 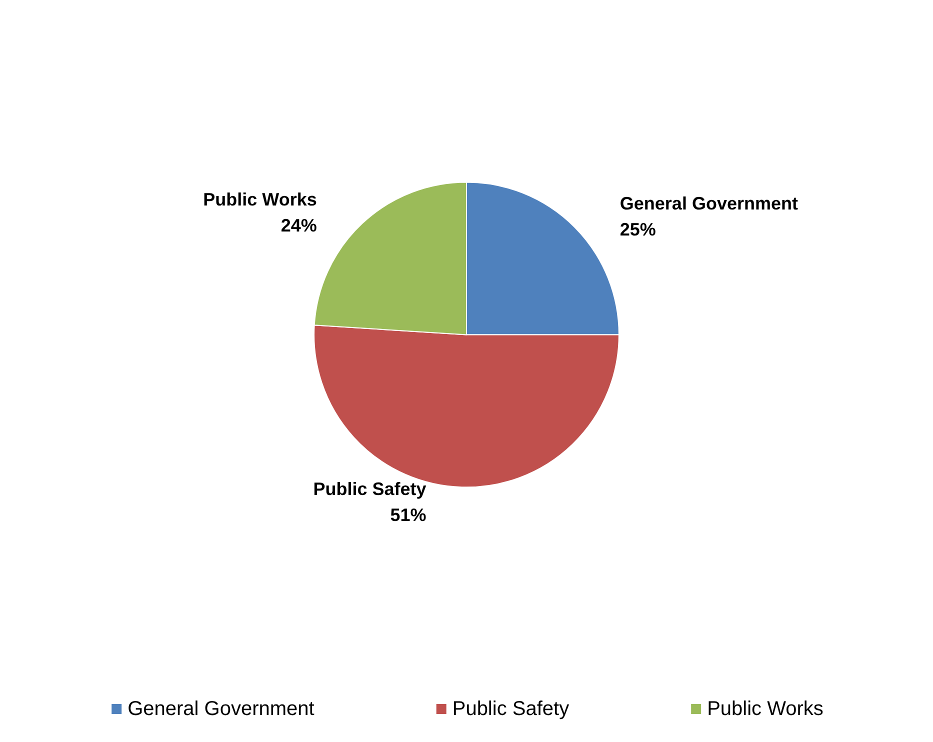 What do you see at coordinates (298, 226) in the screenshot?
I see `data-label: 24%` at bounding box center [298, 226].